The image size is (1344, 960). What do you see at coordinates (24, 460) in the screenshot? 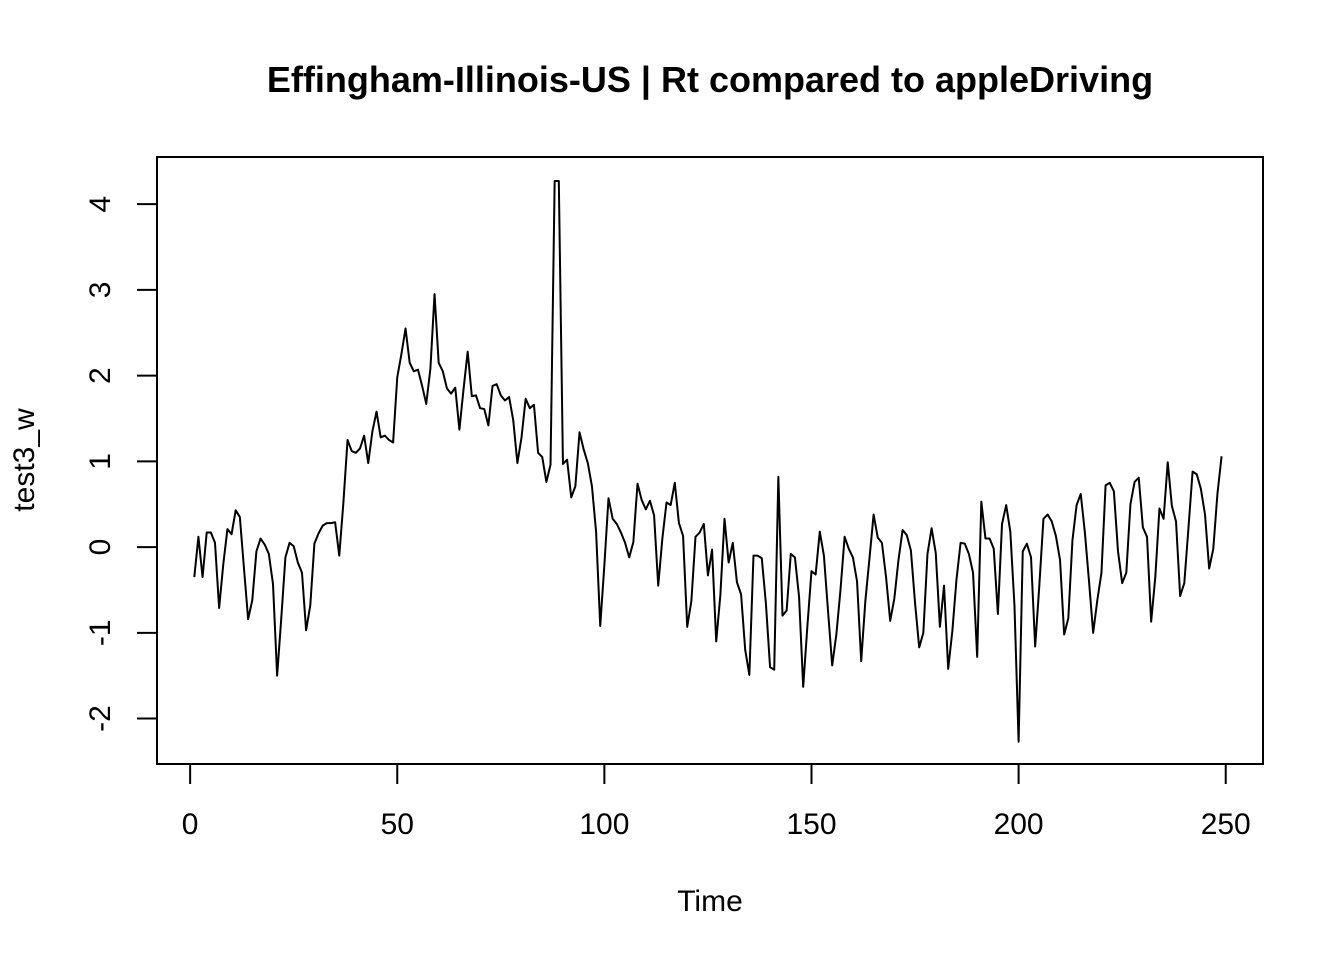
I see `y-axis-label: test3_w` at bounding box center [24, 460].